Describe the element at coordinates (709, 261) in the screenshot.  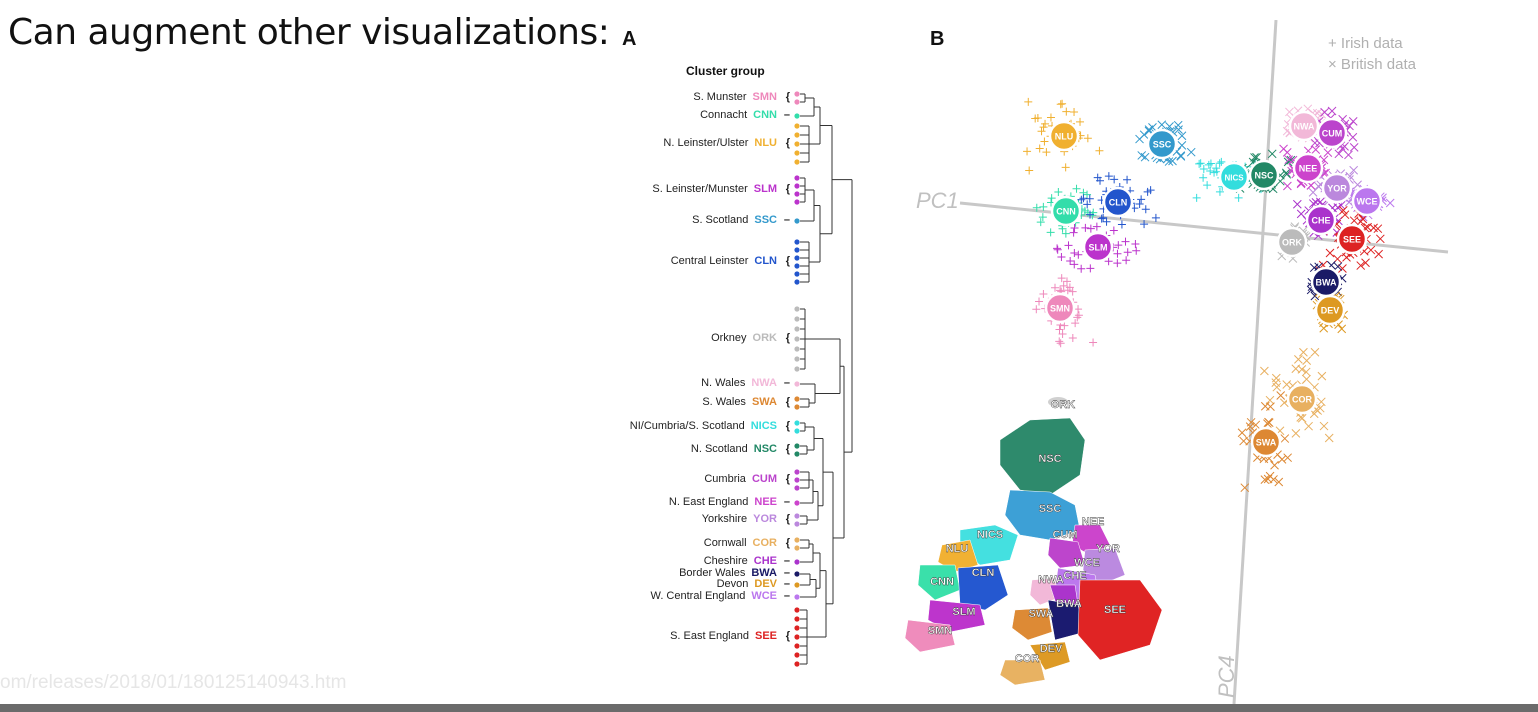
I see `cluster-name: Central Leinster` at that location.